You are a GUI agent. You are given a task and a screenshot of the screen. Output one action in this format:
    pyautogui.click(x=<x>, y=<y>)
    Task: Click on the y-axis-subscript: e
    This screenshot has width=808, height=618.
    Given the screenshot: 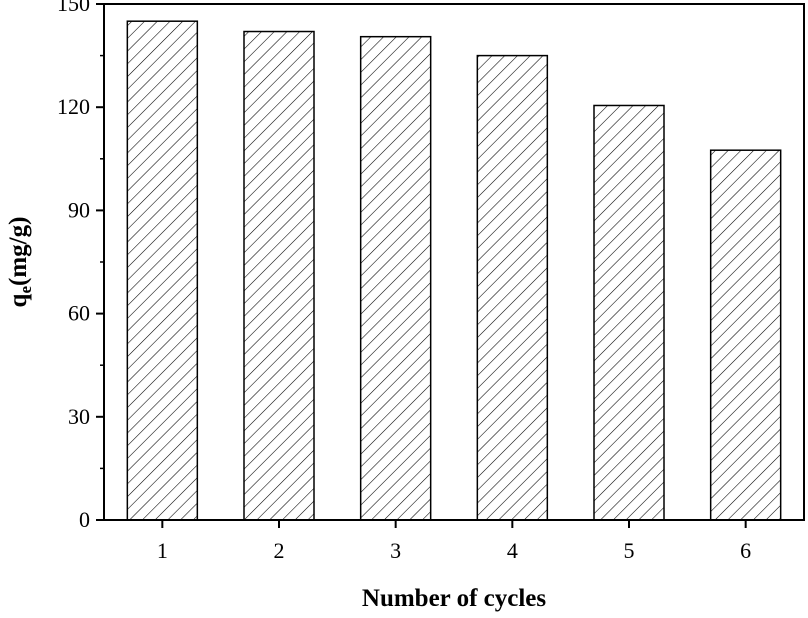 What is the action you would take?
    pyautogui.click(x=25, y=290)
    